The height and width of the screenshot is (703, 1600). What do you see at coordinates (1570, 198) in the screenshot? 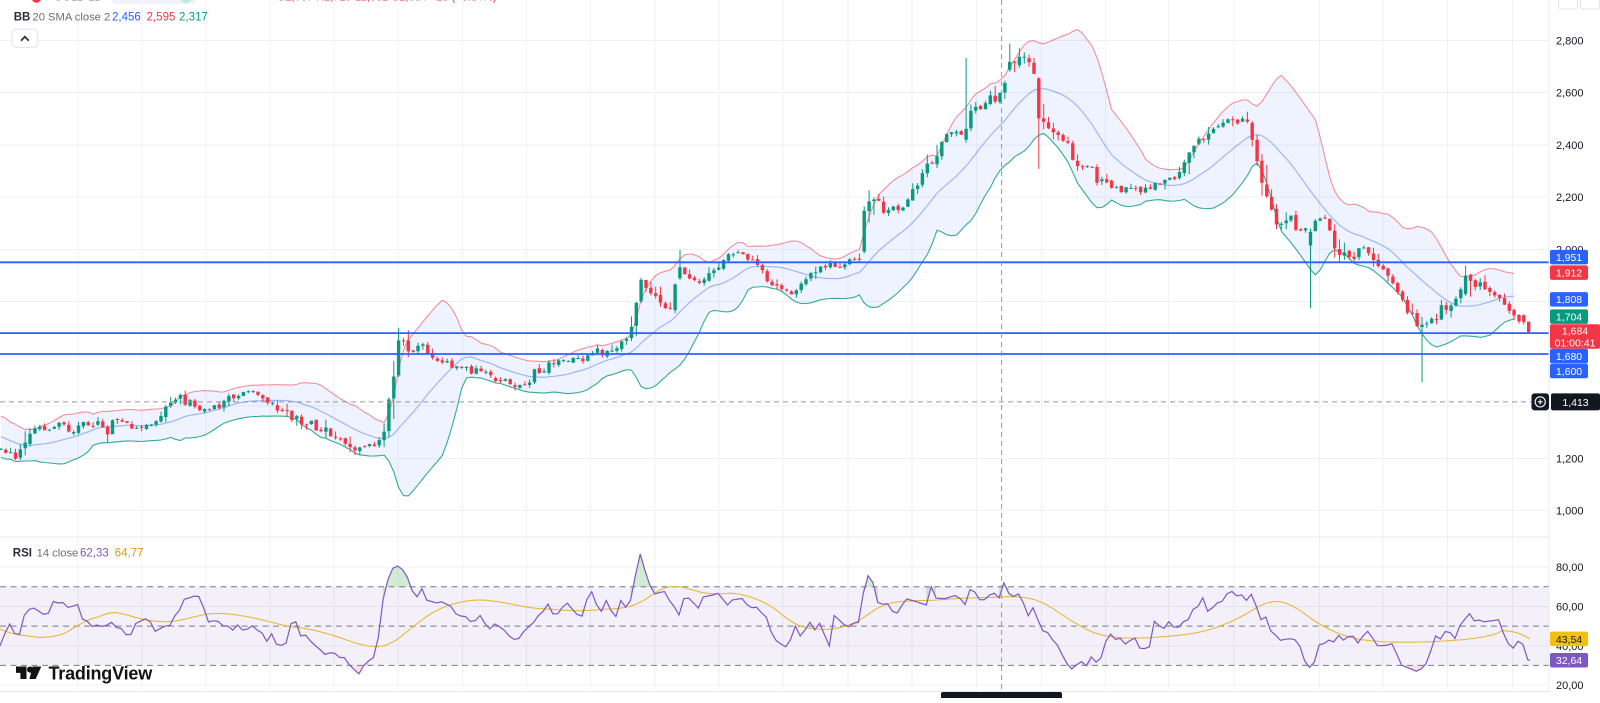
I see `svg-text: 2,200` at bounding box center [1570, 198].